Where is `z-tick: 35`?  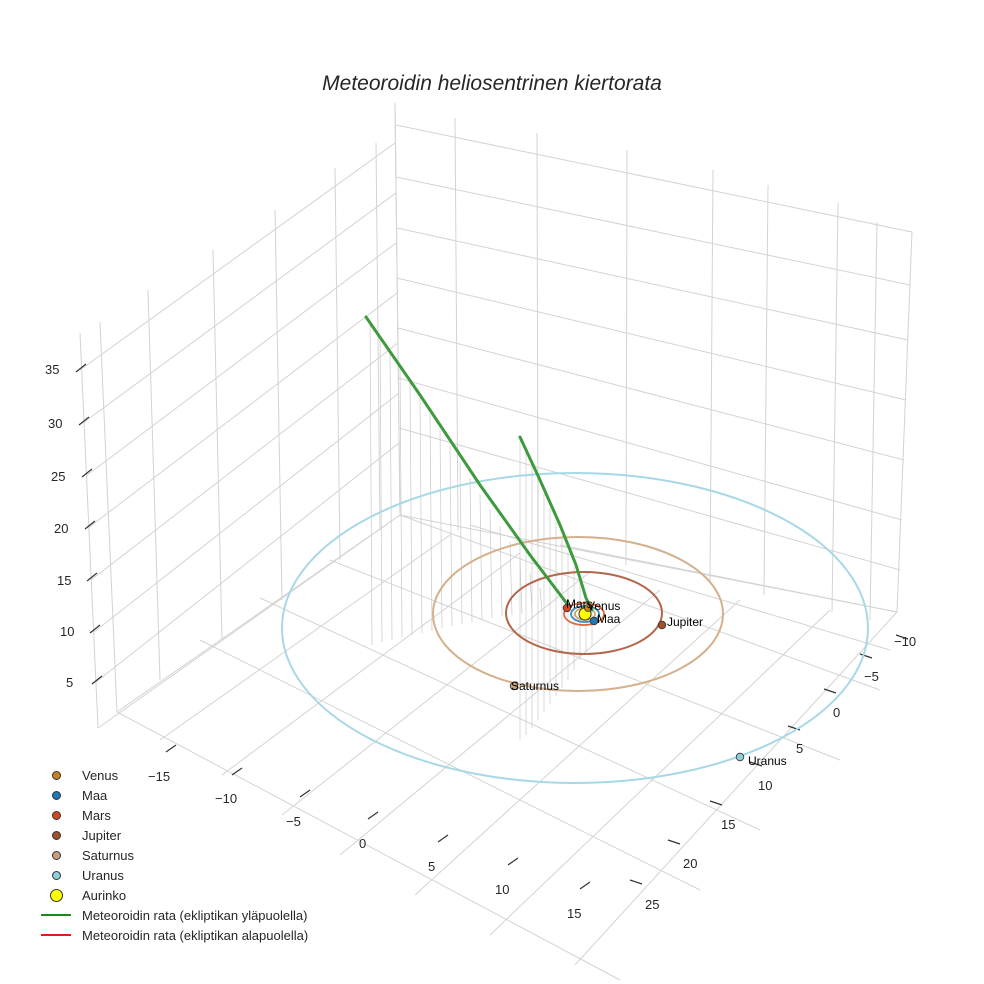 z-tick: 35 is located at coordinates (52, 369).